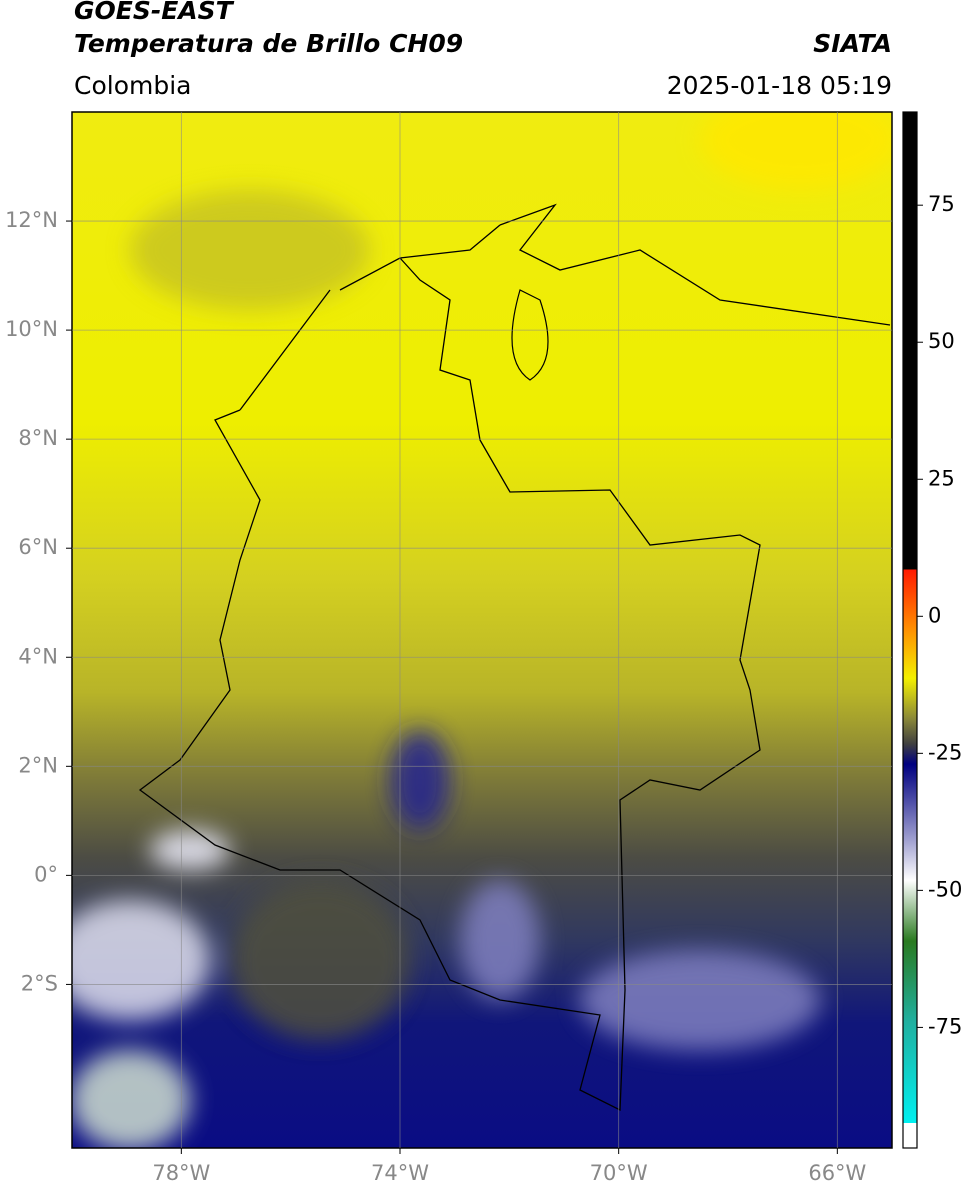 The image size is (966, 1190). What do you see at coordinates (38, 765) in the screenshot?
I see `lat-tick-label: 2°N` at bounding box center [38, 765].